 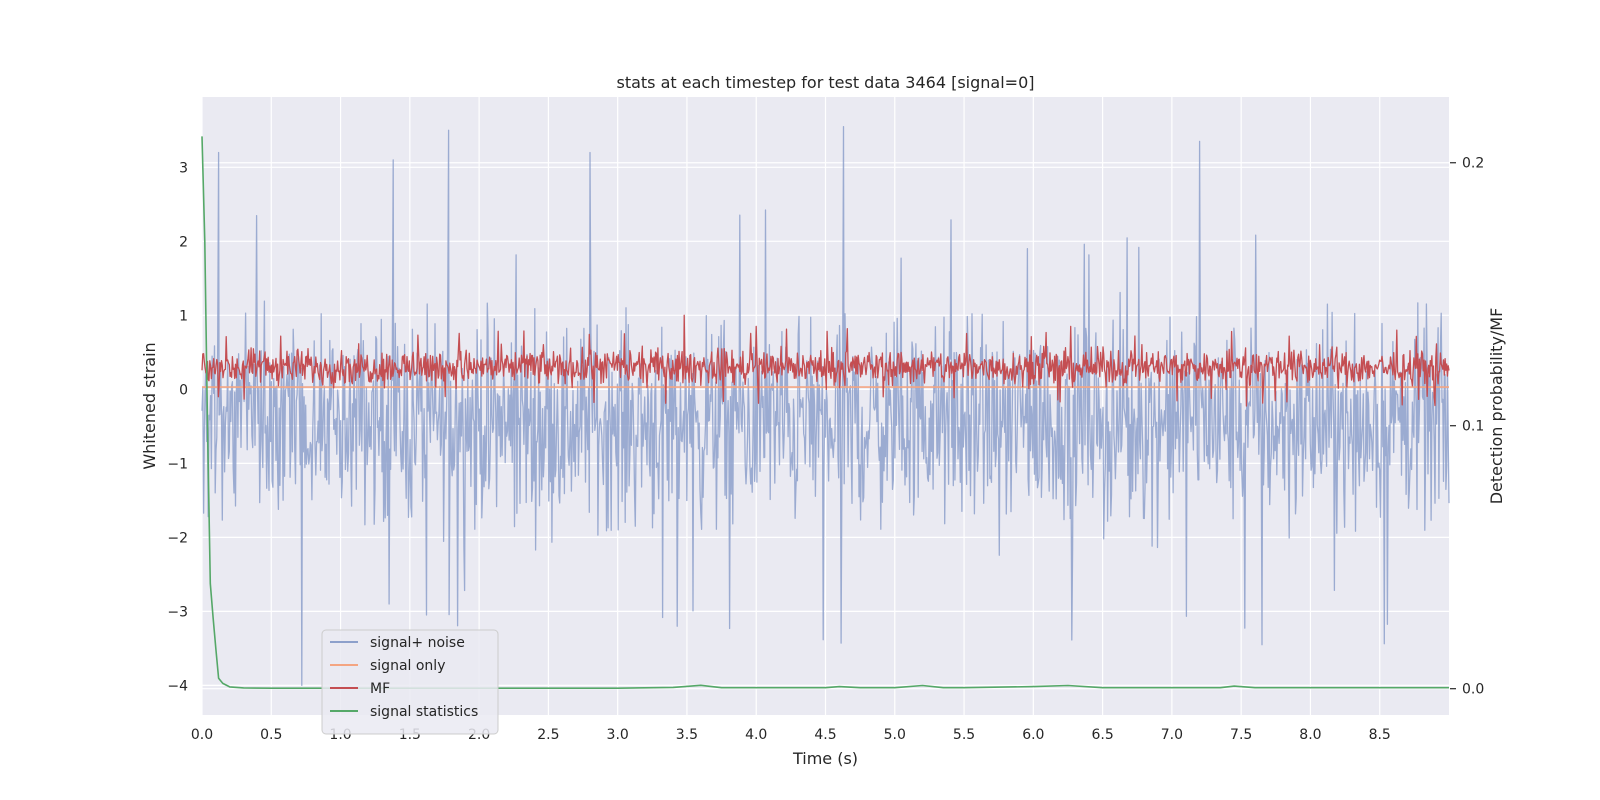 What do you see at coordinates (271, 735) in the screenshot?
I see `x-tick-label: 0.5` at bounding box center [271, 735].